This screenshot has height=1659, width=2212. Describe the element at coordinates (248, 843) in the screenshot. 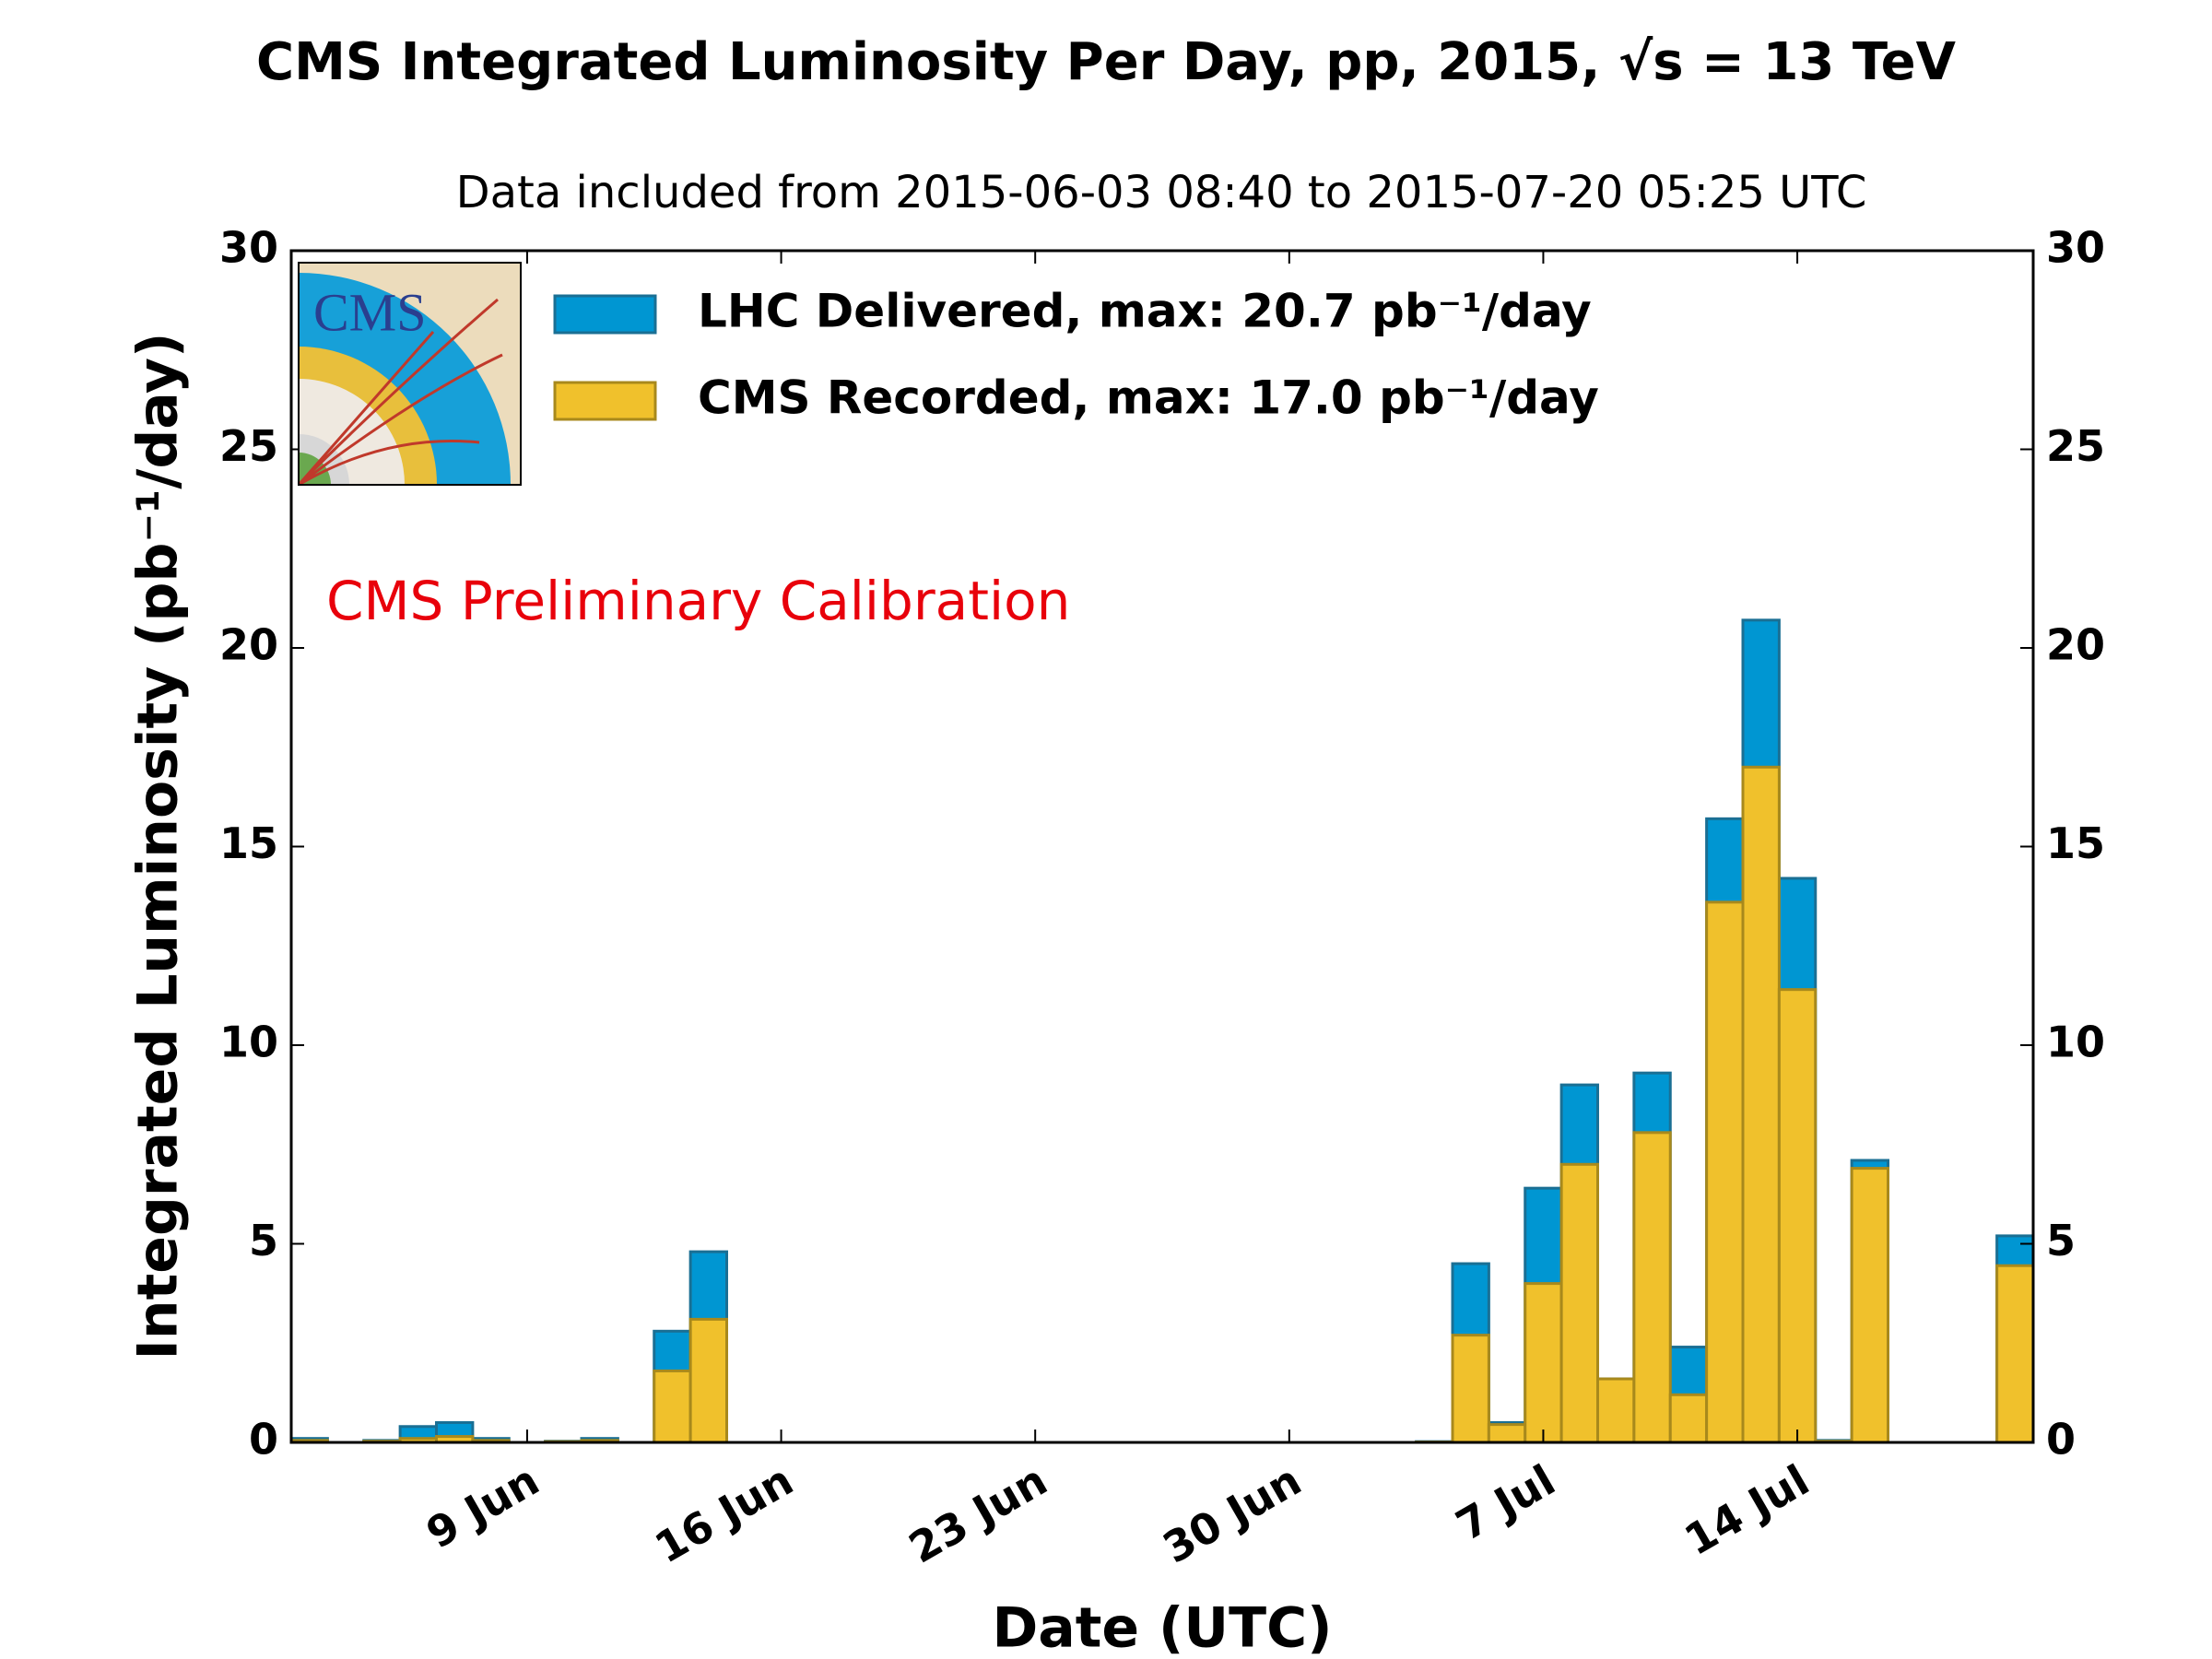

I see `y-tick-label: 15` at that location.